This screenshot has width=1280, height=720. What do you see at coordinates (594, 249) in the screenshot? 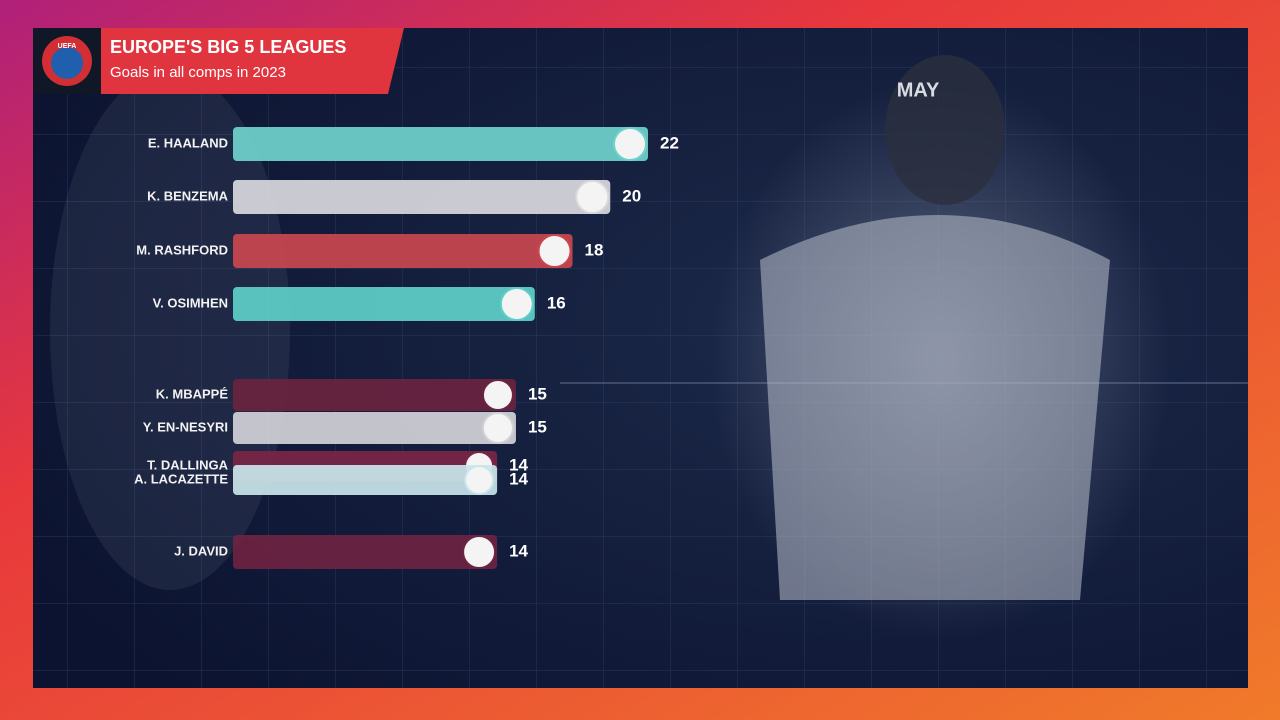
I see `value-label: 18` at bounding box center [594, 249].